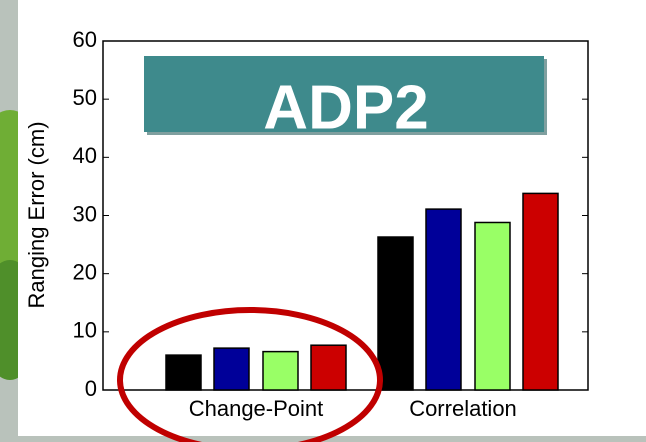 The image size is (646, 442). Describe the element at coordinates (463, 408) in the screenshot. I see `x-tick-label: Correlation` at that location.